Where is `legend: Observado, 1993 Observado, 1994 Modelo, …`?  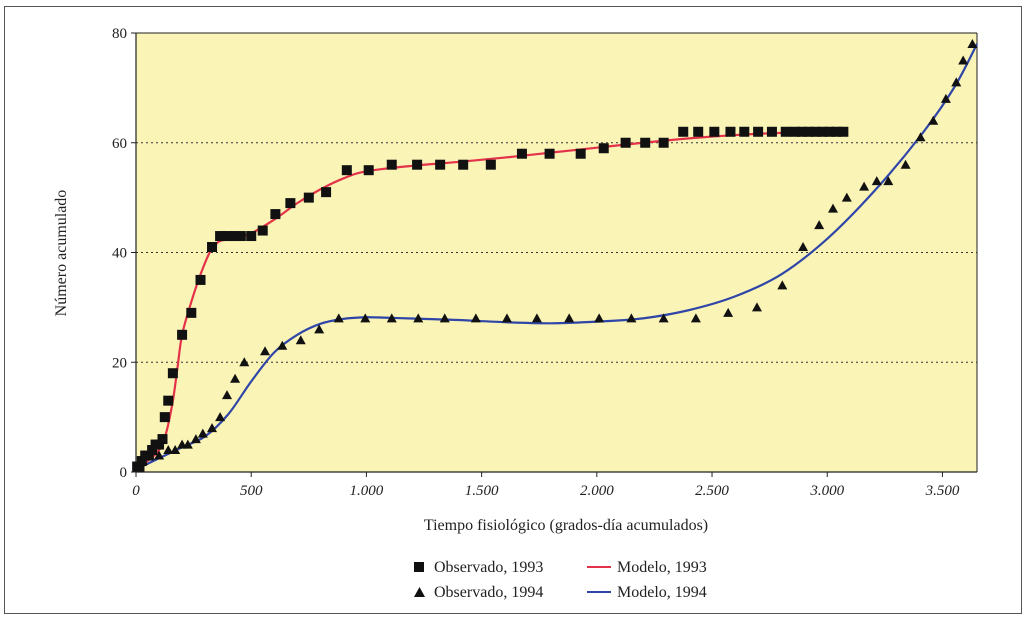
legend: Observado, 1993 Observado, 1994 Modelo, … is located at coordinates (560, 580).